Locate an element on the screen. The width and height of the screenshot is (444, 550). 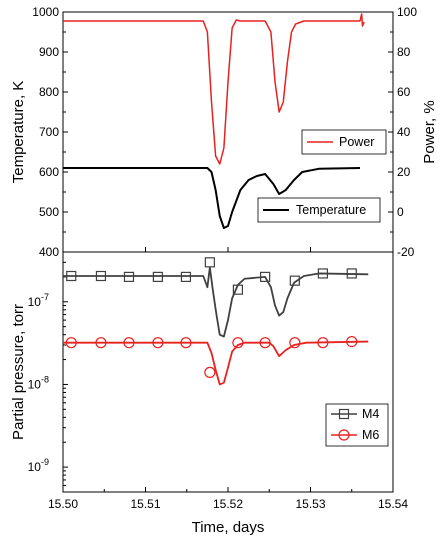
legend-m6-label: M6 is located at coordinates (370, 435).